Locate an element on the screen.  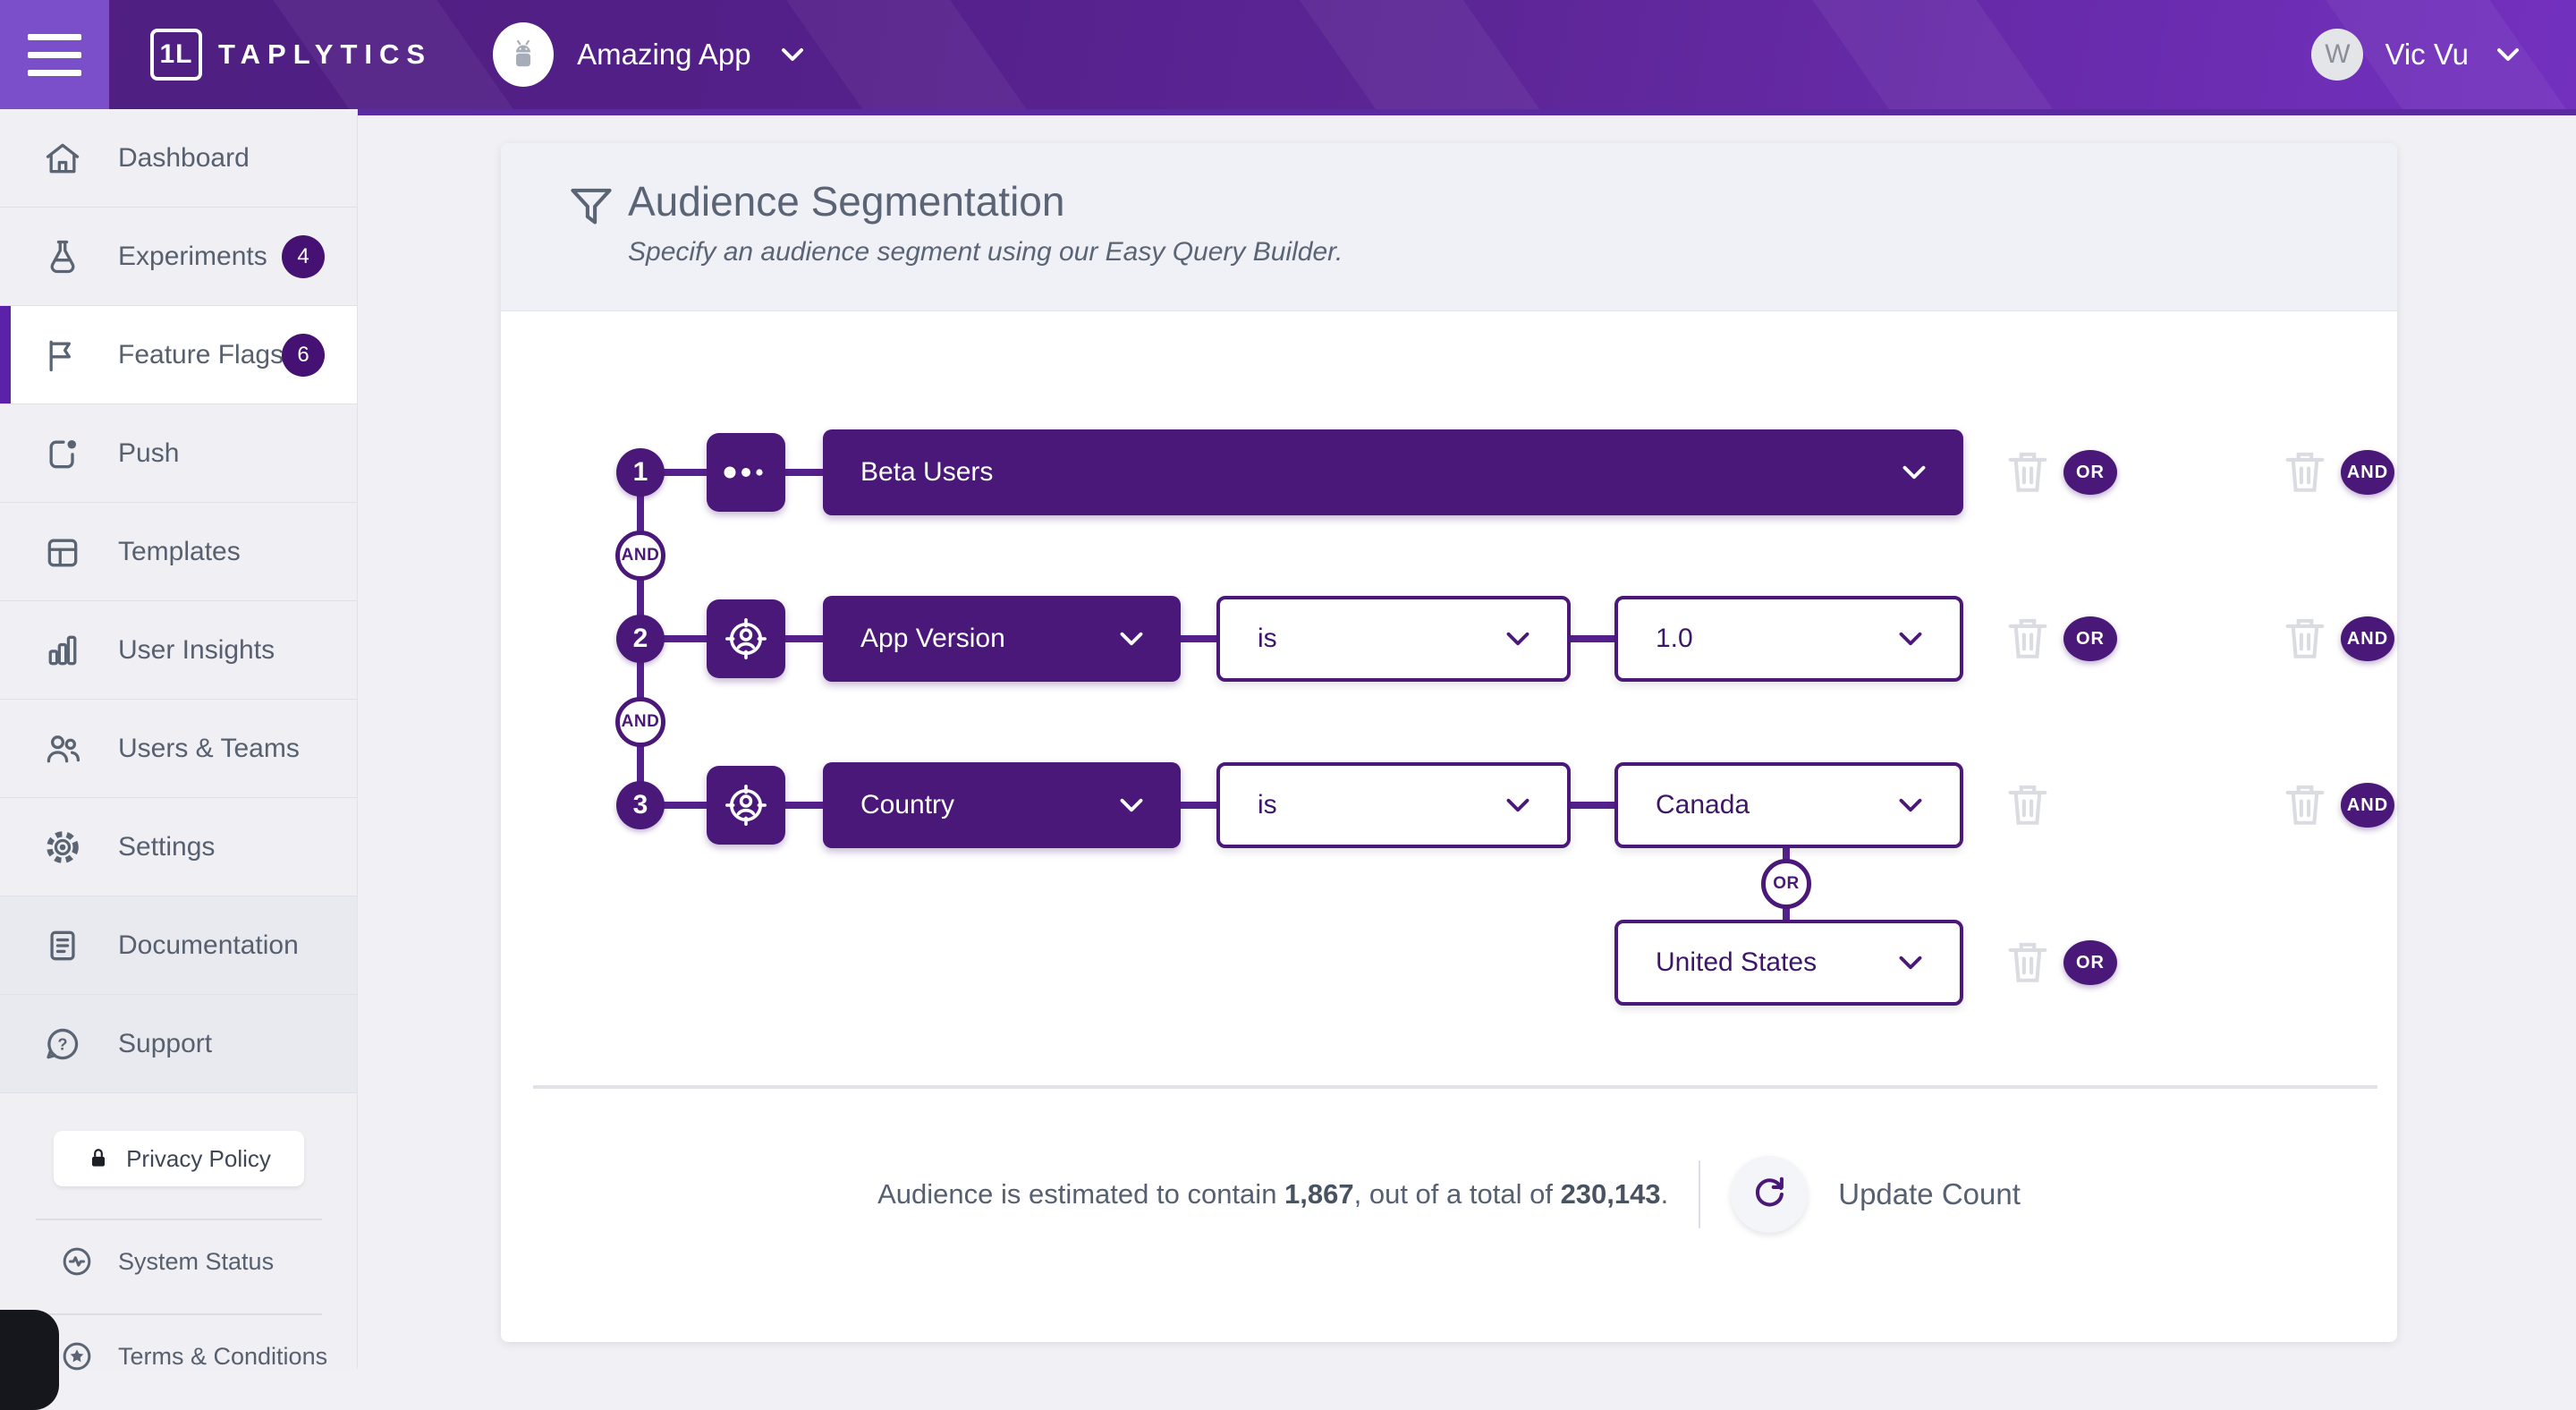
sidebar-item-dashboard: Dashboard is located at coordinates (178, 158).